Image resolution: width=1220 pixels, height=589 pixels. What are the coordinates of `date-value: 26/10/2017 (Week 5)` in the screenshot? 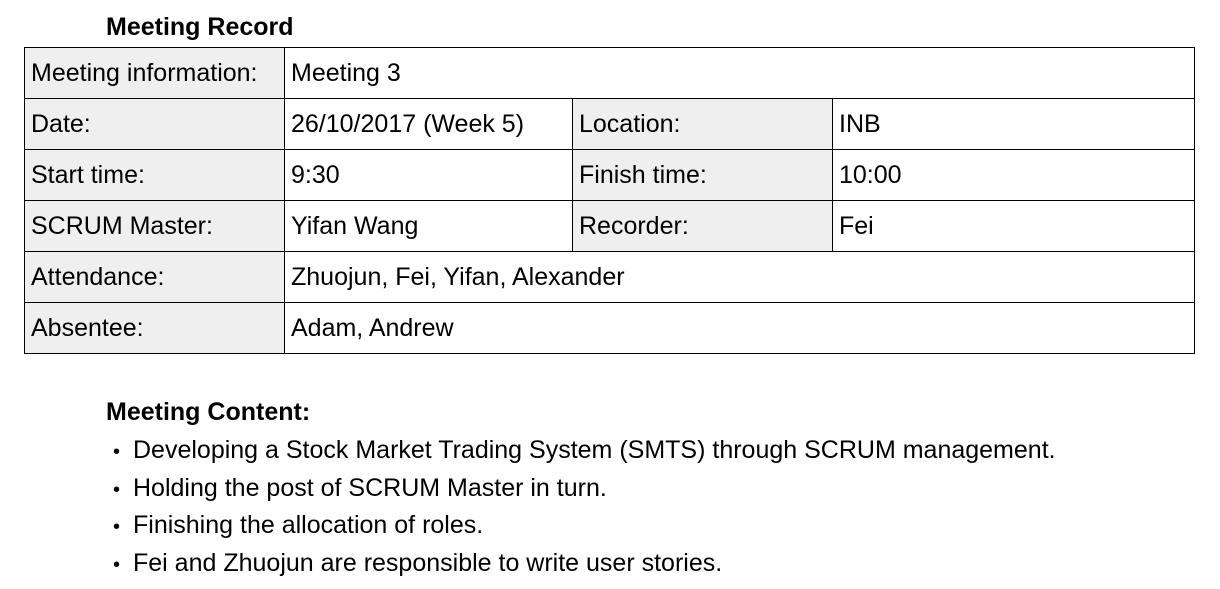 It's located at (428, 124).